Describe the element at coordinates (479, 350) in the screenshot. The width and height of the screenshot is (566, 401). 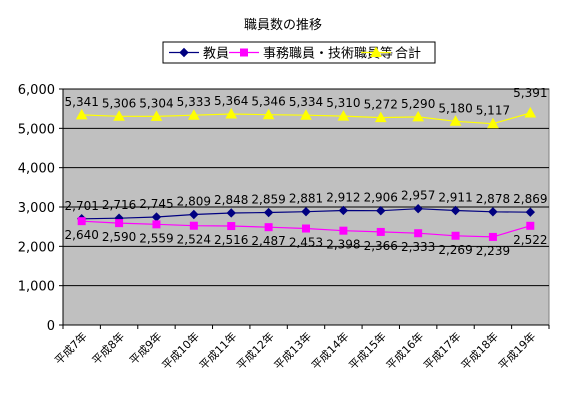
I see `x-tick-label: 平成18年` at that location.